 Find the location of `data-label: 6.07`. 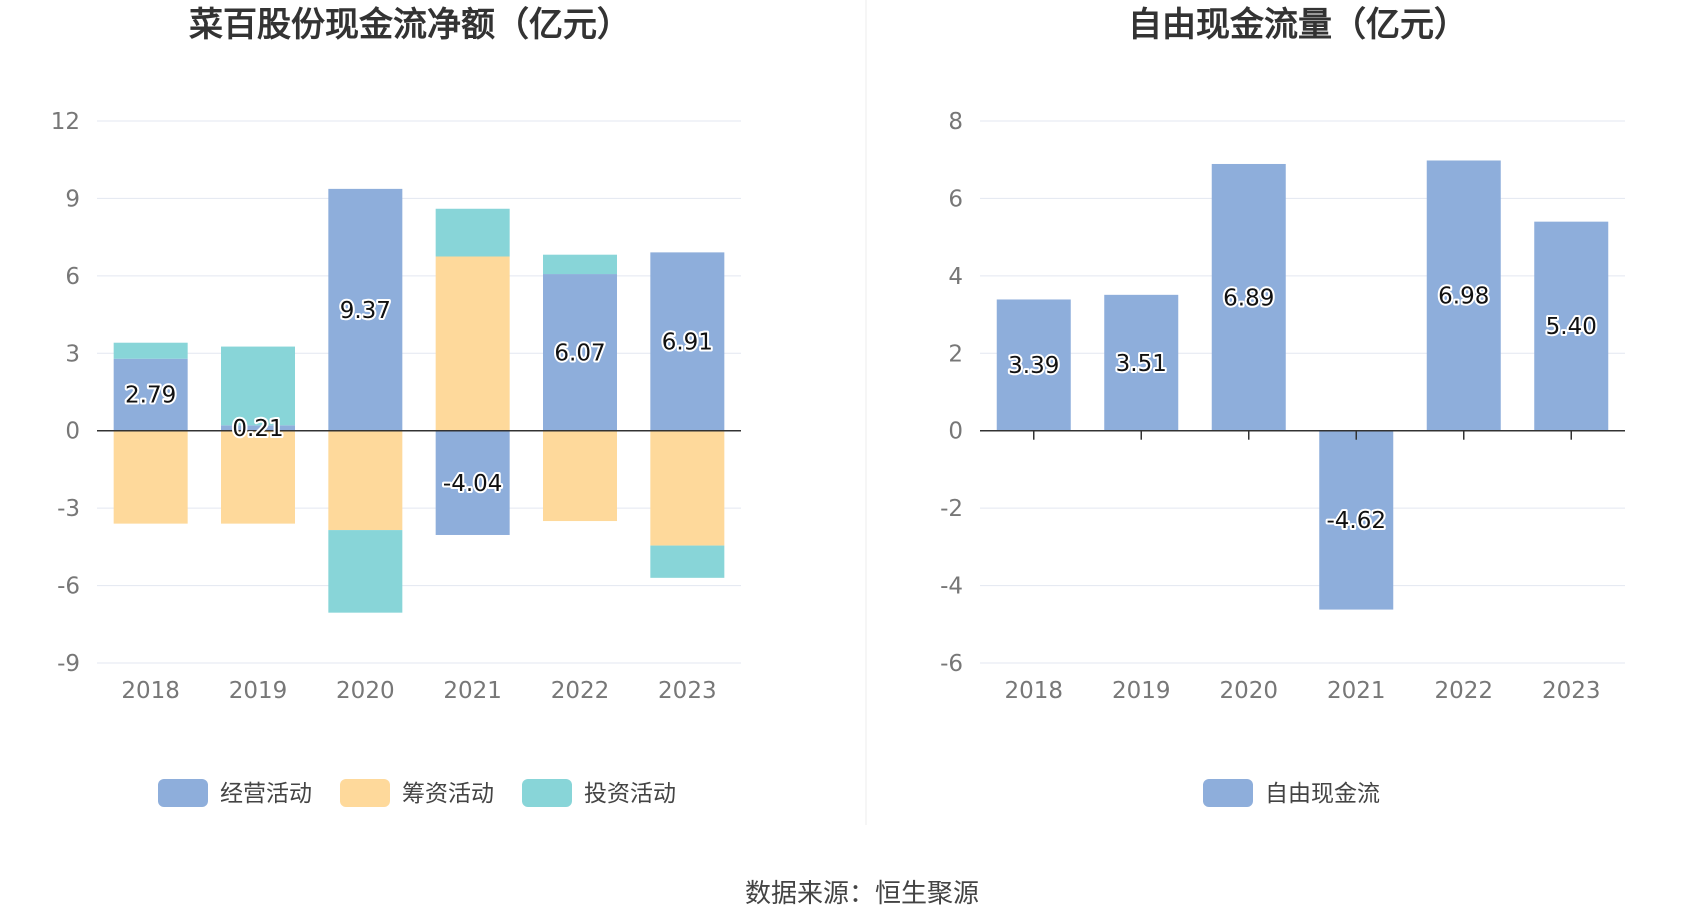

data-label: 6.07 is located at coordinates (579, 353).